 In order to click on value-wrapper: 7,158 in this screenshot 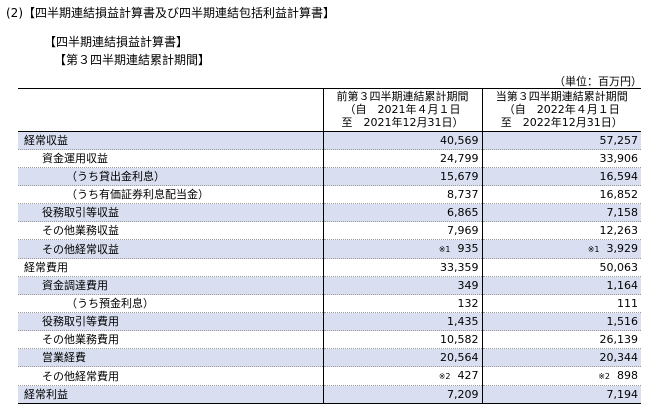, I will do `click(563, 212)`.